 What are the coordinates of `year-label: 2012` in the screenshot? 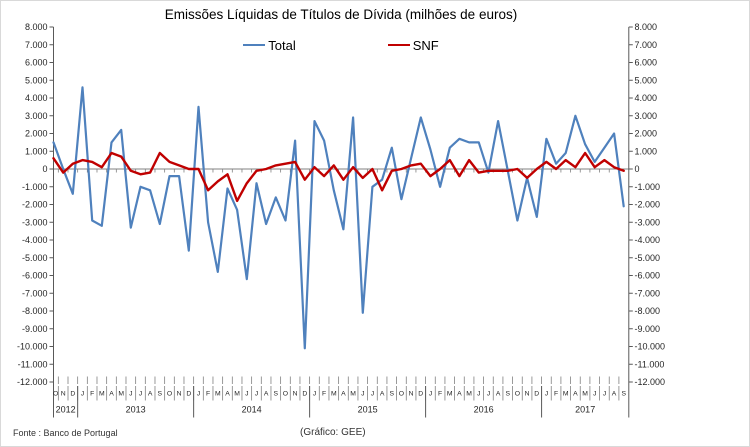 It's located at (66, 410).